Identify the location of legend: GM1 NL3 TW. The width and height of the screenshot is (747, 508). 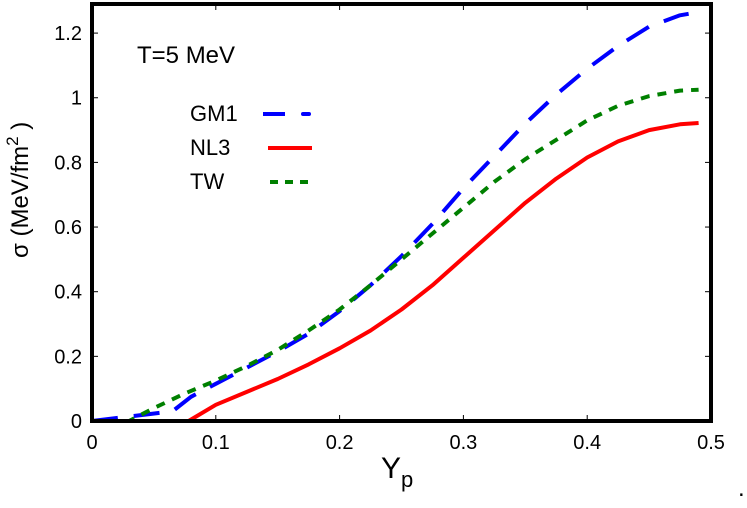
(252, 147).